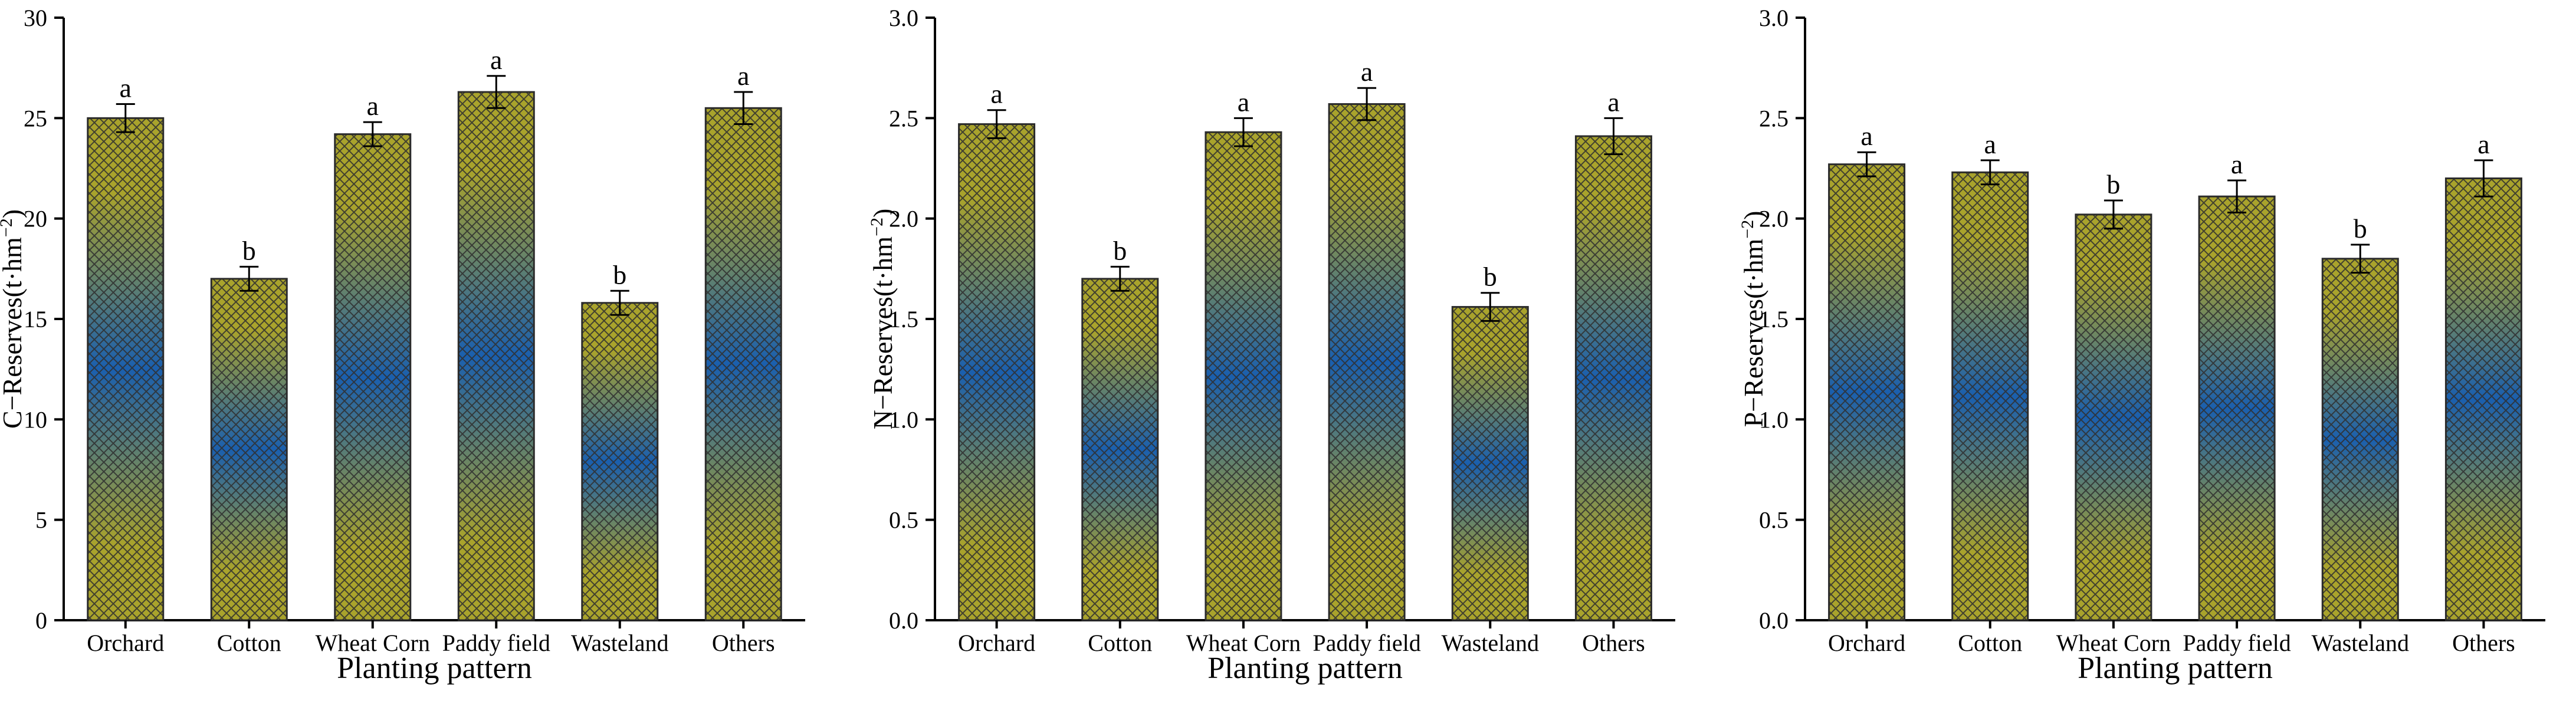  I want to click on n-reserves-significance-letter-orchard: a, so click(996, 94).